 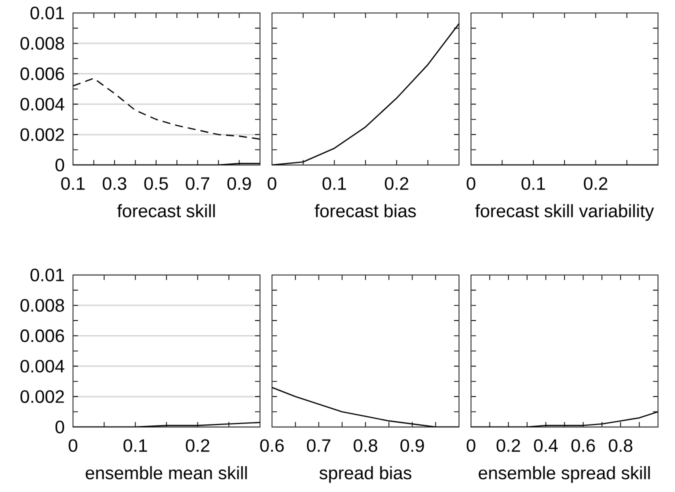 What do you see at coordinates (156, 183) in the screenshot?
I see `x-tick-label: 0.5` at bounding box center [156, 183].